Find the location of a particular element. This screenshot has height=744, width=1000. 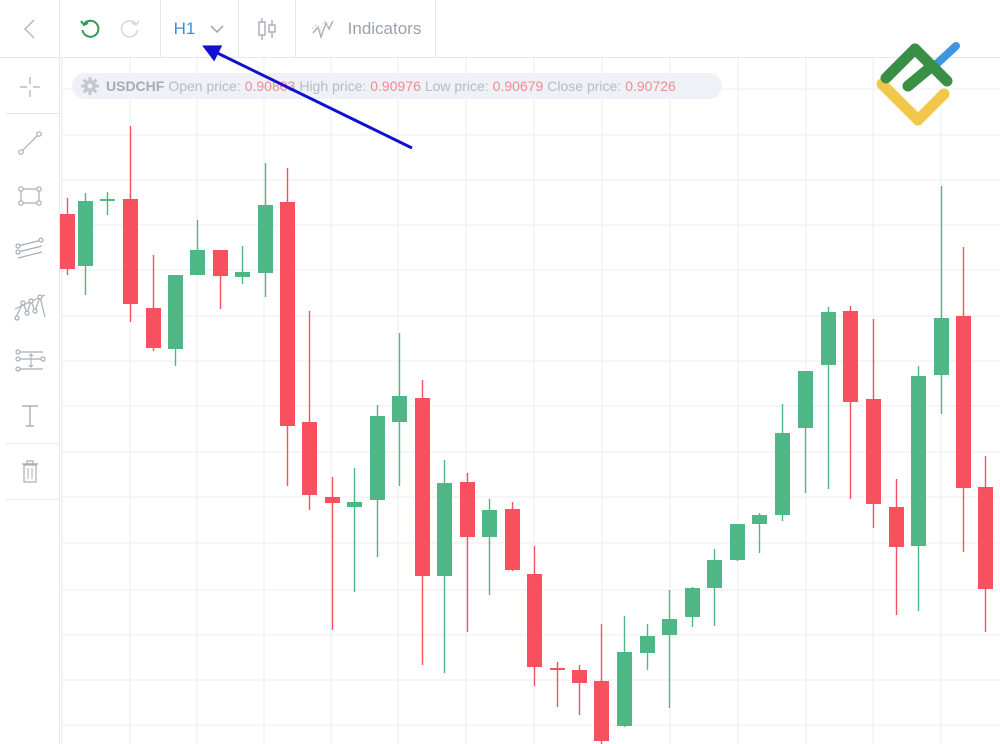

sidebar-item-rectangle is located at coordinates (29, 196).